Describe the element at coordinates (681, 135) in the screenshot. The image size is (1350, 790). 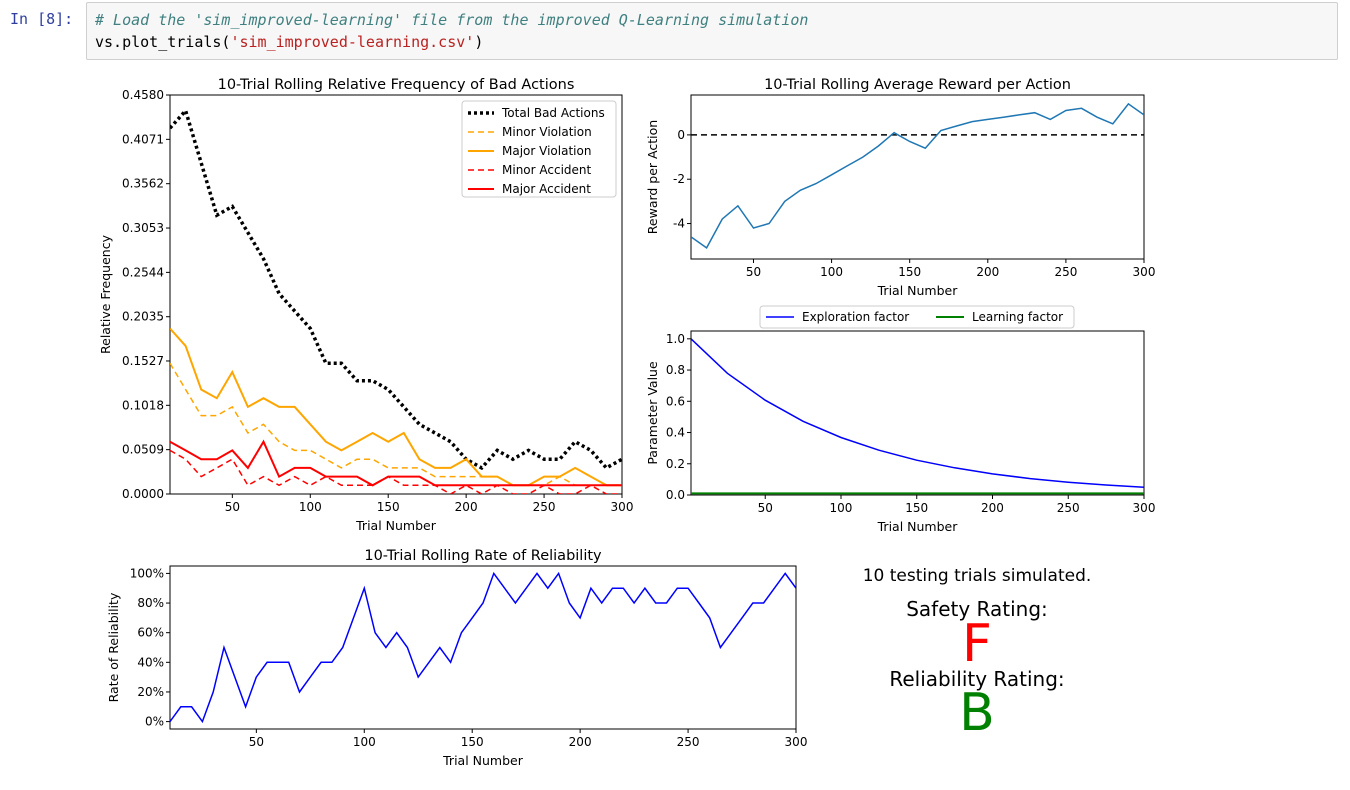
I see `y-tick-label: 0` at that location.